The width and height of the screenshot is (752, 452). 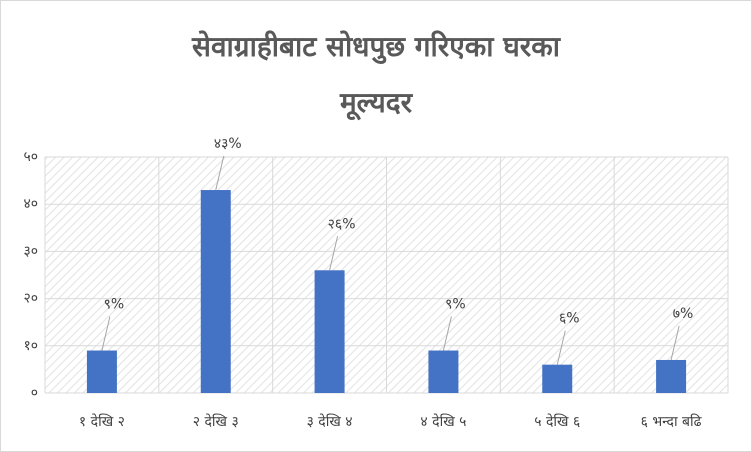 I want to click on x-tick-label: ६ भन्दा बढि, so click(x=672, y=421).